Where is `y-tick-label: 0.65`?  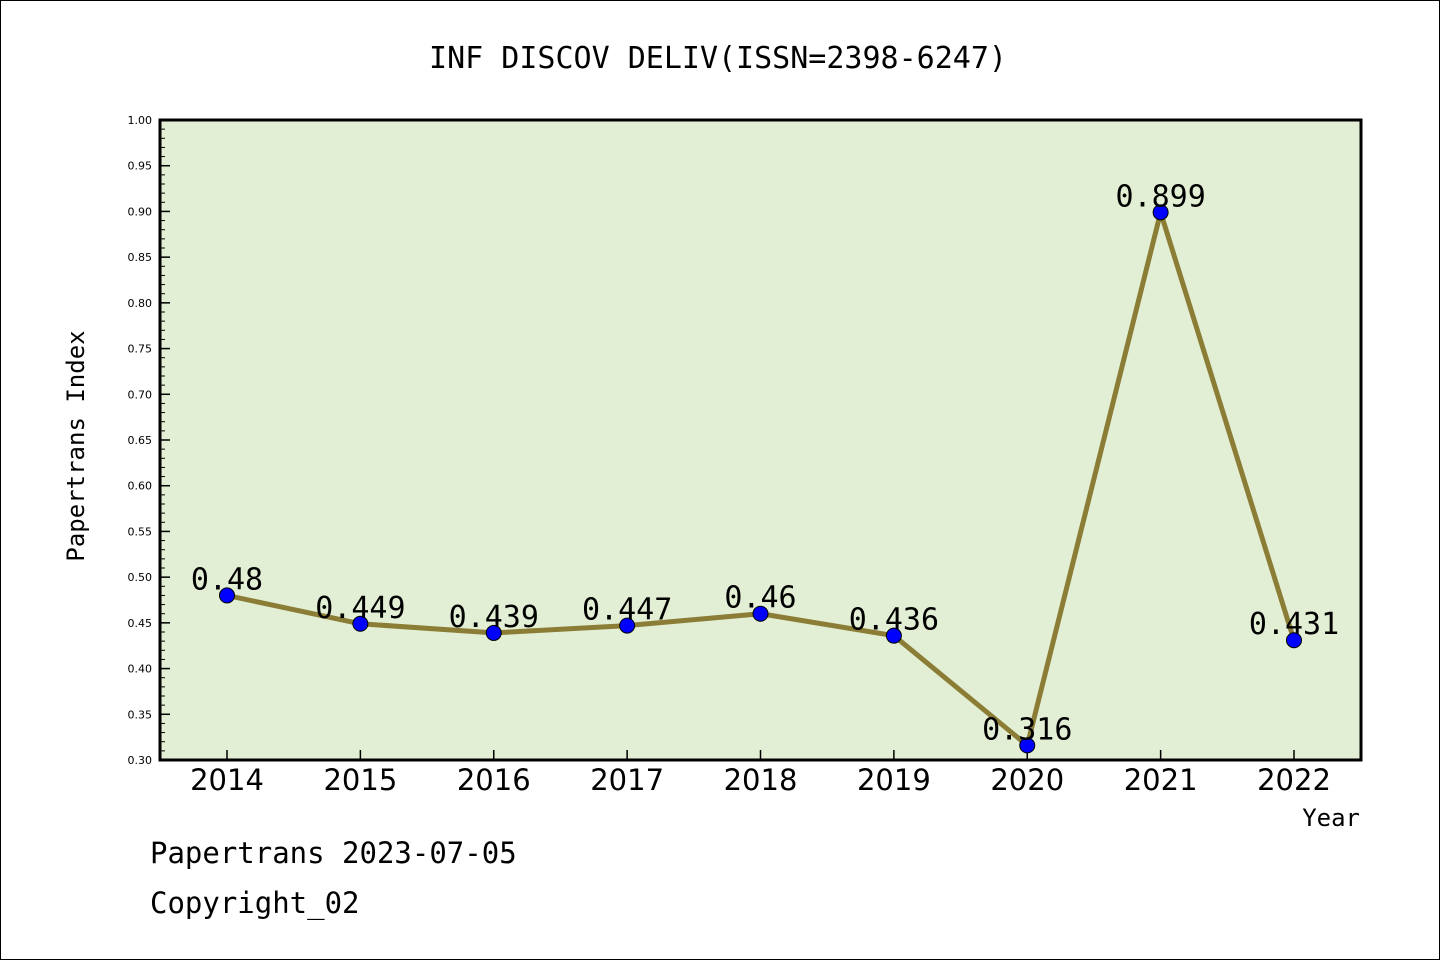 y-tick-label: 0.65 is located at coordinates (140, 440).